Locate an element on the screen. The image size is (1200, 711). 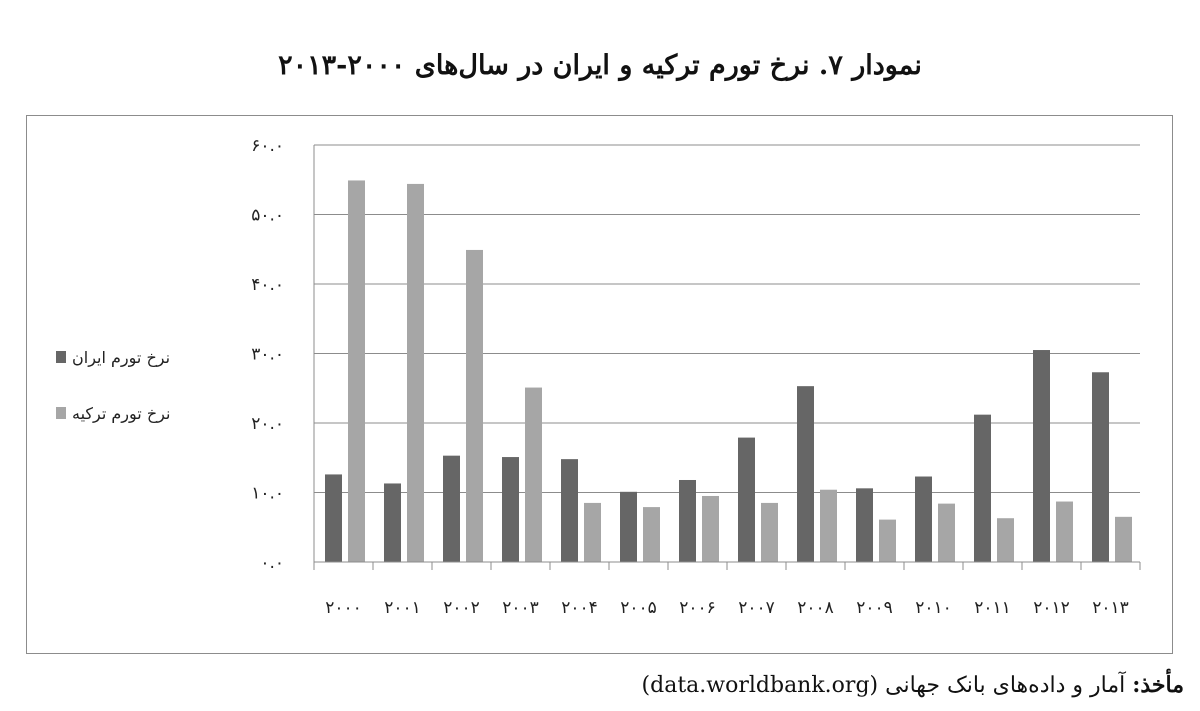
x-tick-label: ۲۰۱۱ is located at coordinates (992, 608).